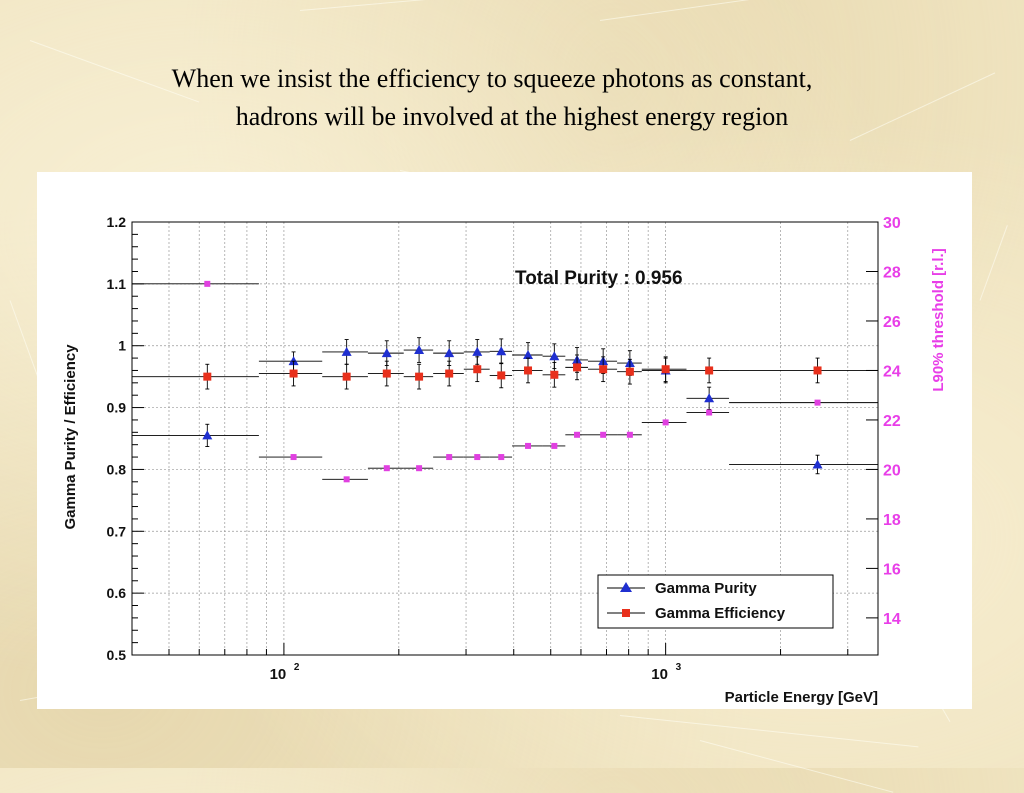 This screenshot has width=1024, height=793. What do you see at coordinates (892, 223) in the screenshot?
I see `y2-tick-label: 30` at bounding box center [892, 223].